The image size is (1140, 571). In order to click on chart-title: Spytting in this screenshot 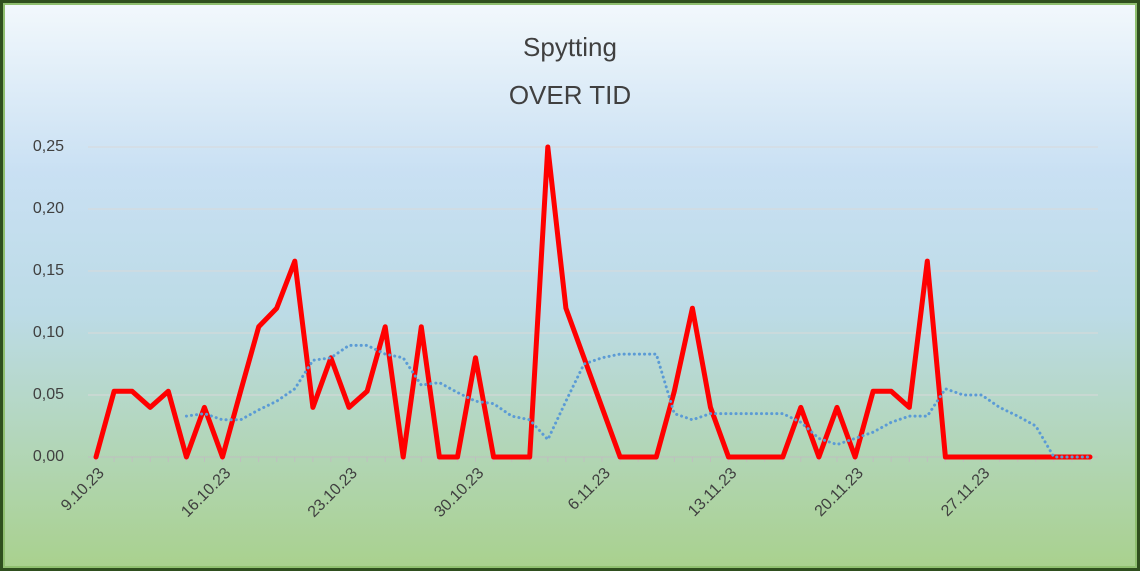, I will do `click(570, 47)`.